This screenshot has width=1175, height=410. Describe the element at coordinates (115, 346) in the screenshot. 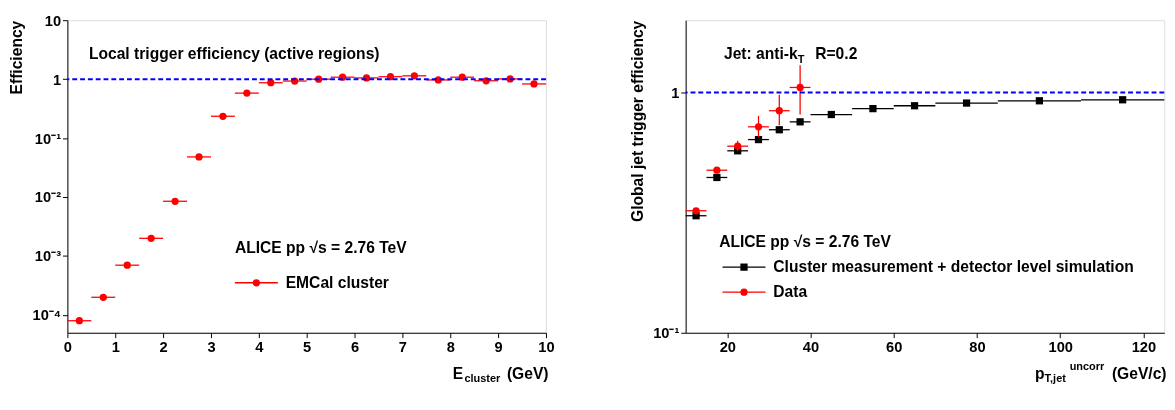

I see `x-tick-label: 1` at that location.